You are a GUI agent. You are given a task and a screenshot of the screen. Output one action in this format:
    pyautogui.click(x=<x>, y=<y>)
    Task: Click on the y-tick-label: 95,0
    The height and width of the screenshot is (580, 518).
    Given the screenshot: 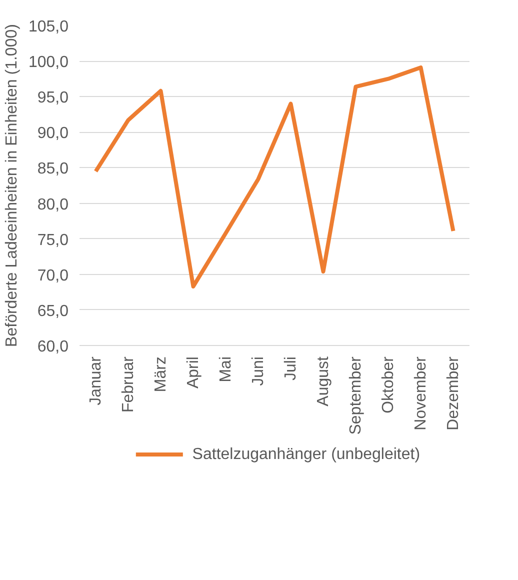 What is the action you would take?
    pyautogui.click(x=53, y=98)
    